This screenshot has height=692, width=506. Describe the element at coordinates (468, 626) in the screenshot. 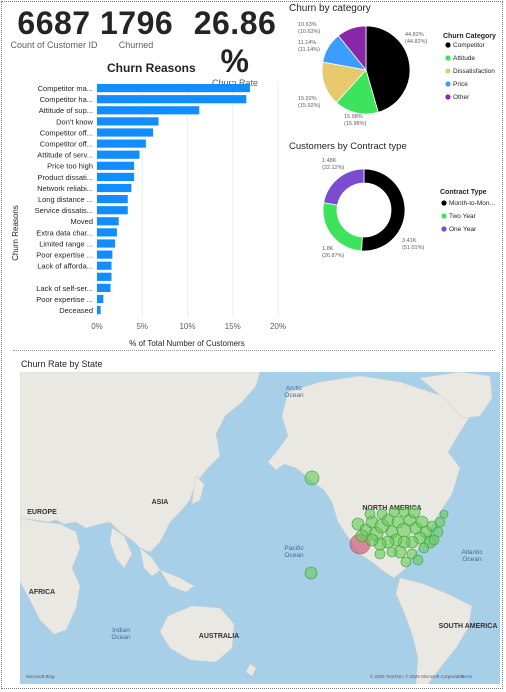

I see `south-america-label: SOUTH AMERICA` at that location.